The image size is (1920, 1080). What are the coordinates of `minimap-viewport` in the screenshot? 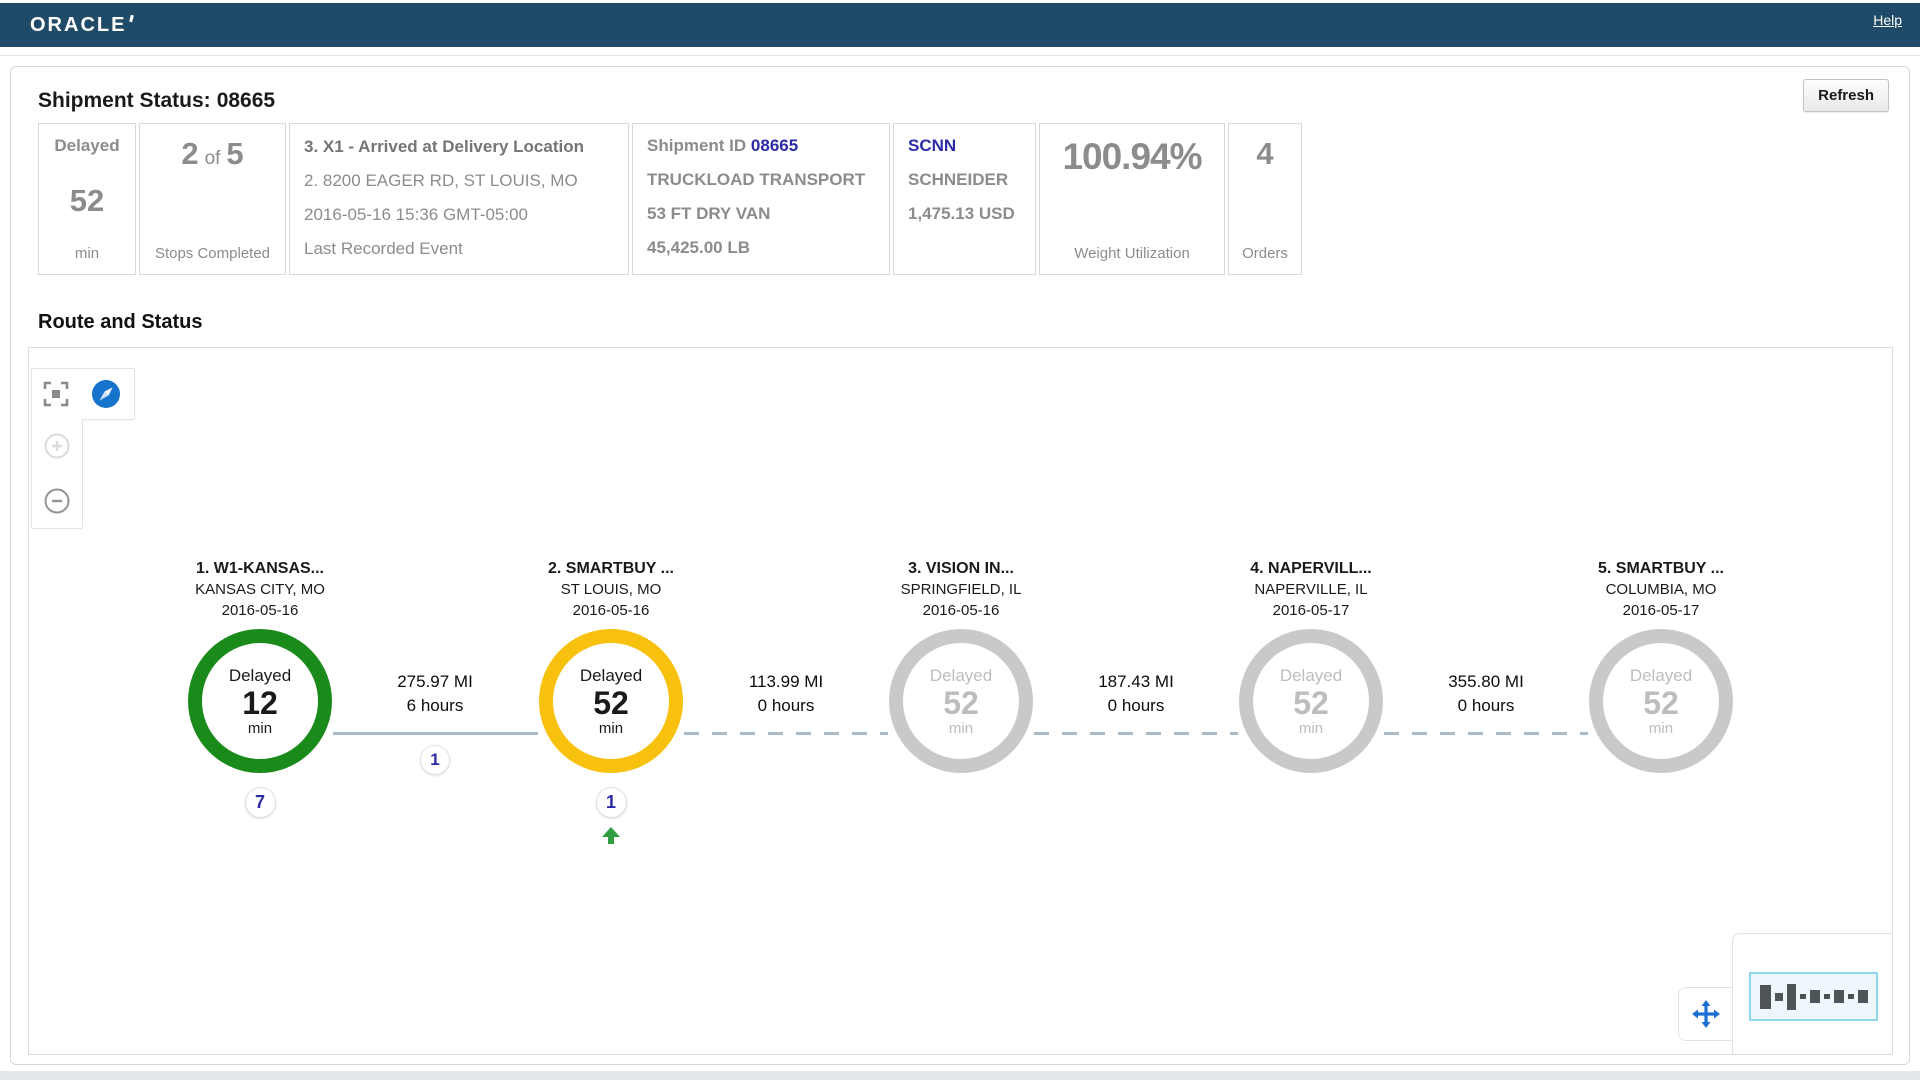 It's located at (1813, 996).